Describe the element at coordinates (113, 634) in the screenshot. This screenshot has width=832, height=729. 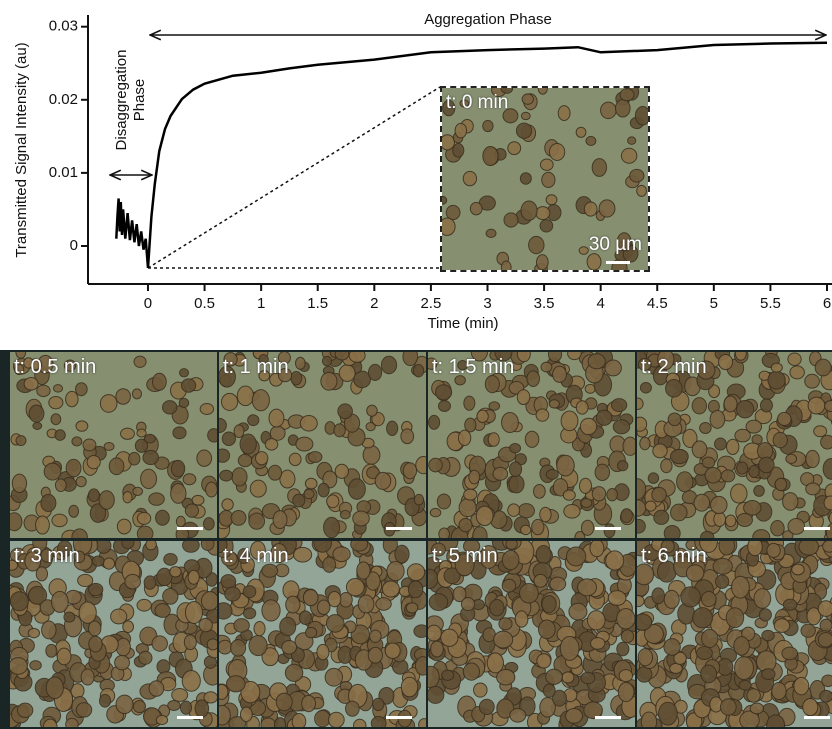
I see `micrograph-panel: t: 3 min` at that location.